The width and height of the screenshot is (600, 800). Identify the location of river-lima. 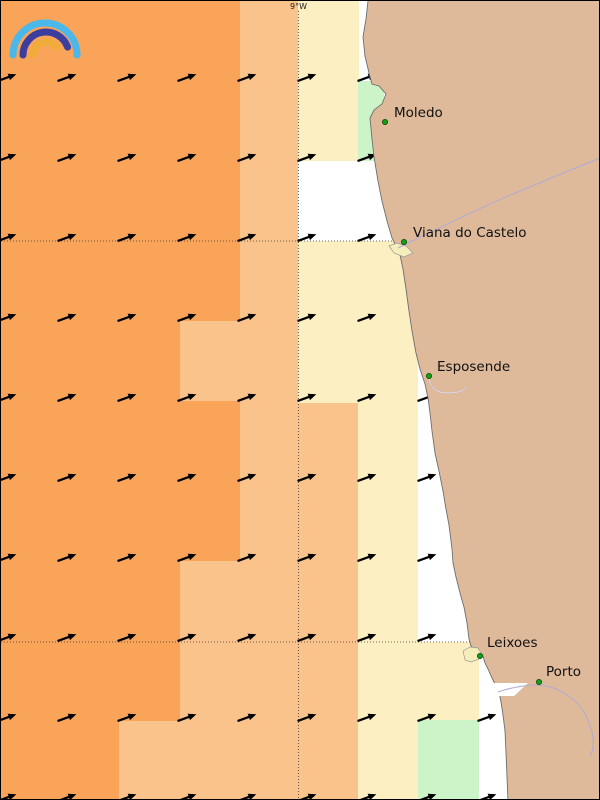
(498, 203).